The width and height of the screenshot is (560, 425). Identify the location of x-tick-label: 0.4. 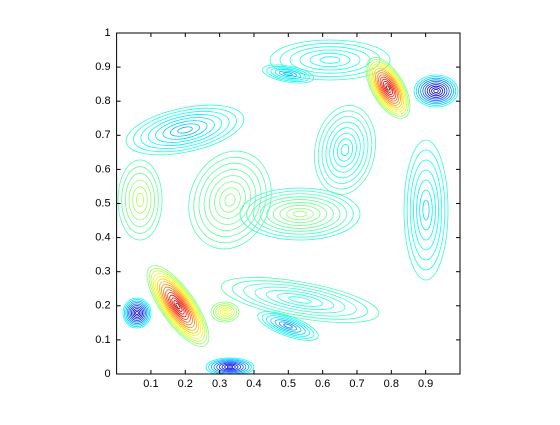
(253, 384).